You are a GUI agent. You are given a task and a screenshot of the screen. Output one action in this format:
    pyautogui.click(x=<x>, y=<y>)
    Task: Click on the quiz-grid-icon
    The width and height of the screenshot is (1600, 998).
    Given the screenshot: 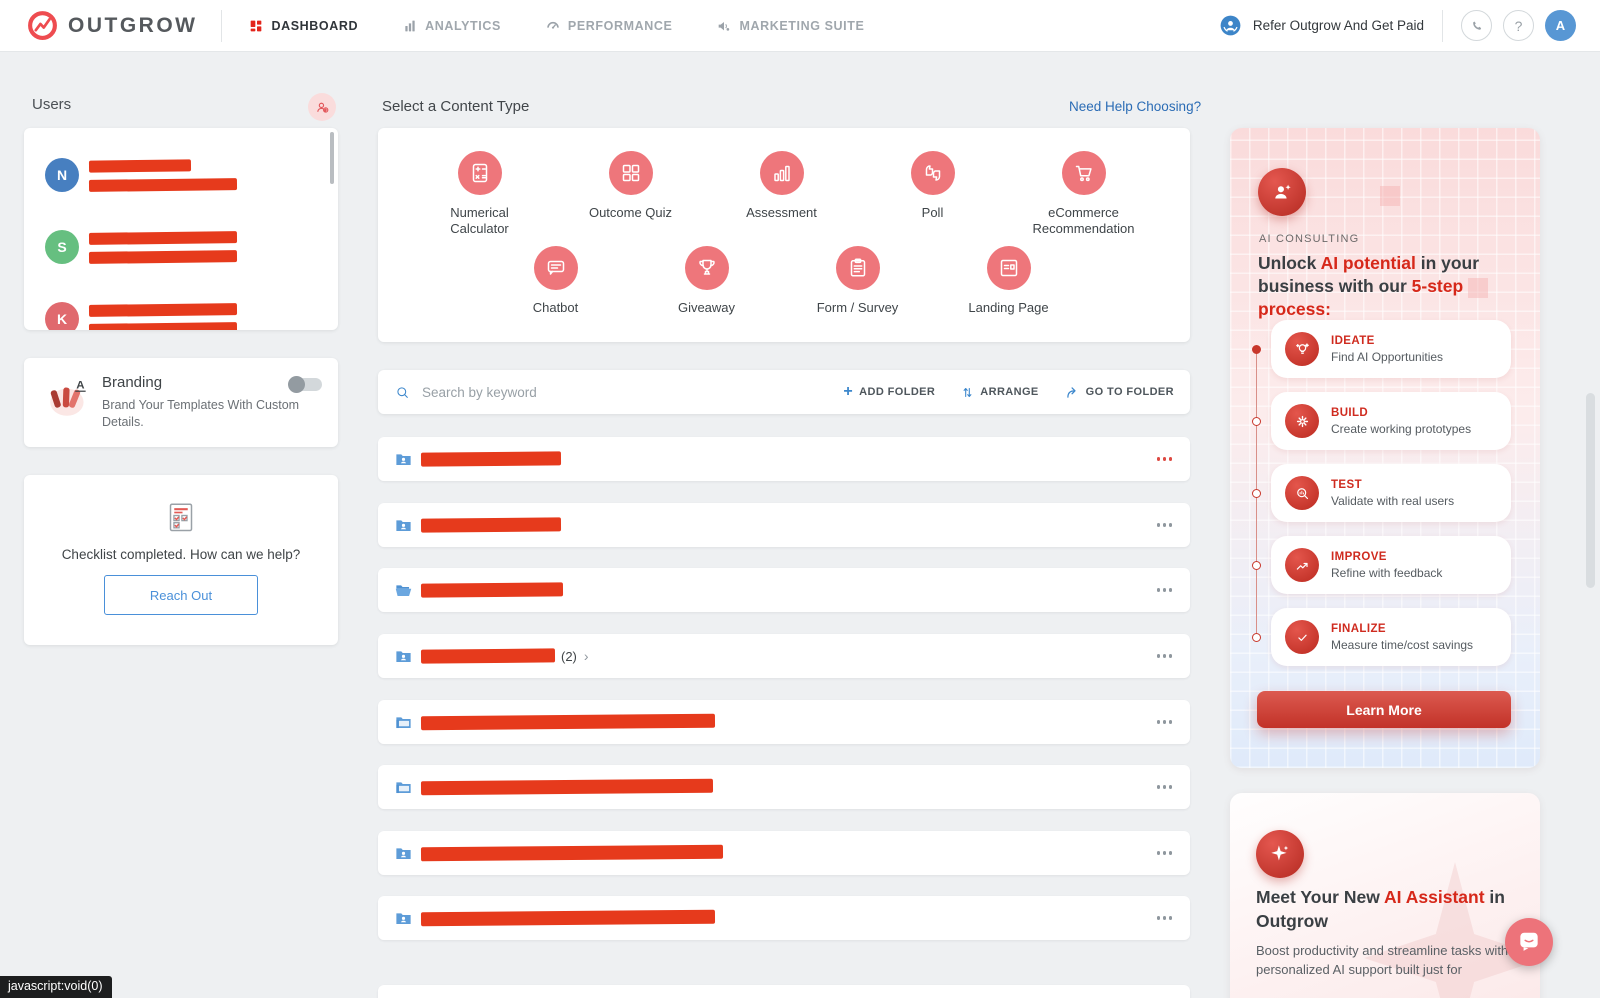 What is the action you would take?
    pyautogui.click(x=631, y=173)
    